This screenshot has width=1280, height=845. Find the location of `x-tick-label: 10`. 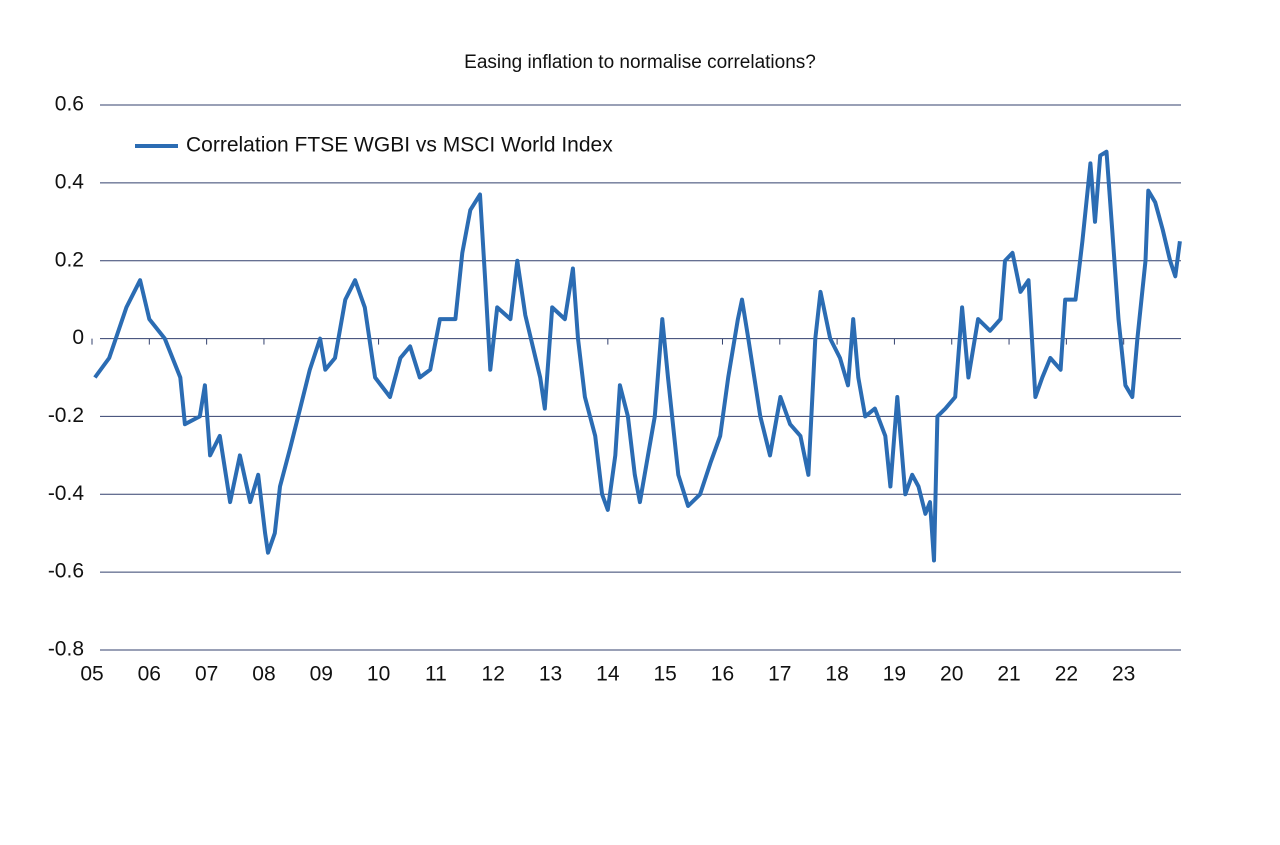

x-tick-label: 10 is located at coordinates (378, 674).